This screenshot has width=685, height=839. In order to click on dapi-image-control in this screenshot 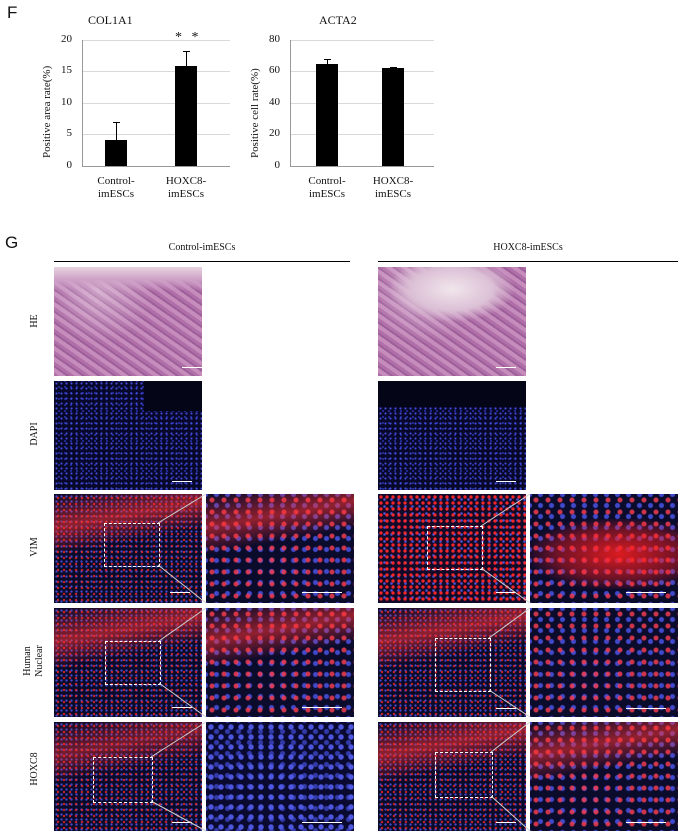, I will do `click(128, 435)`.